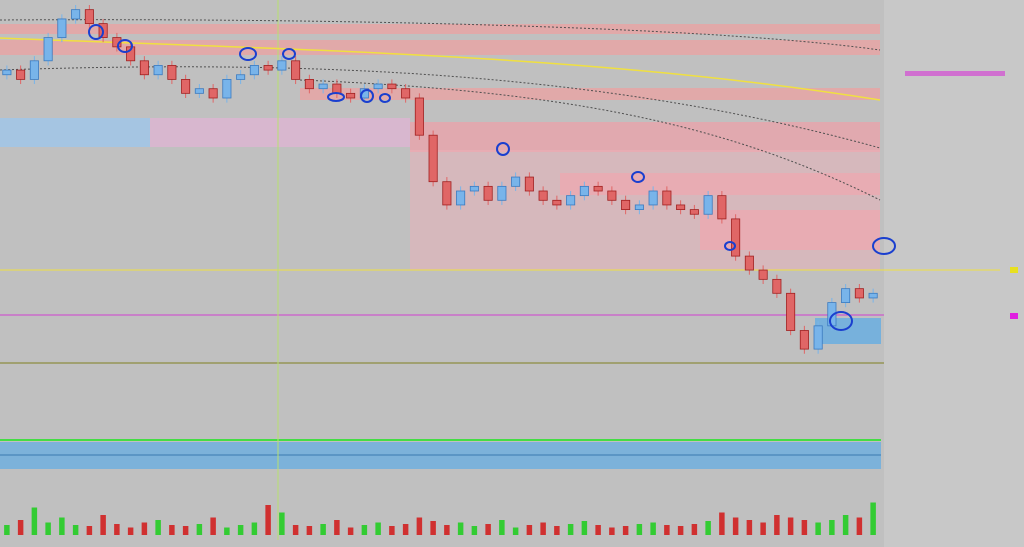 The image size is (1024, 547). I want to click on profile-bar, so click(955, 73).